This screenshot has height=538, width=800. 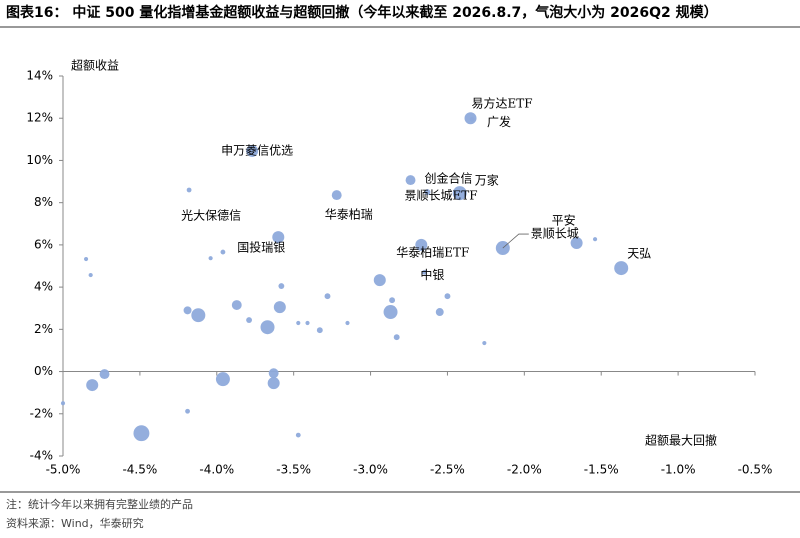 What do you see at coordinates (261, 247) in the screenshot?
I see `point-label: 国投瑞银` at bounding box center [261, 247].